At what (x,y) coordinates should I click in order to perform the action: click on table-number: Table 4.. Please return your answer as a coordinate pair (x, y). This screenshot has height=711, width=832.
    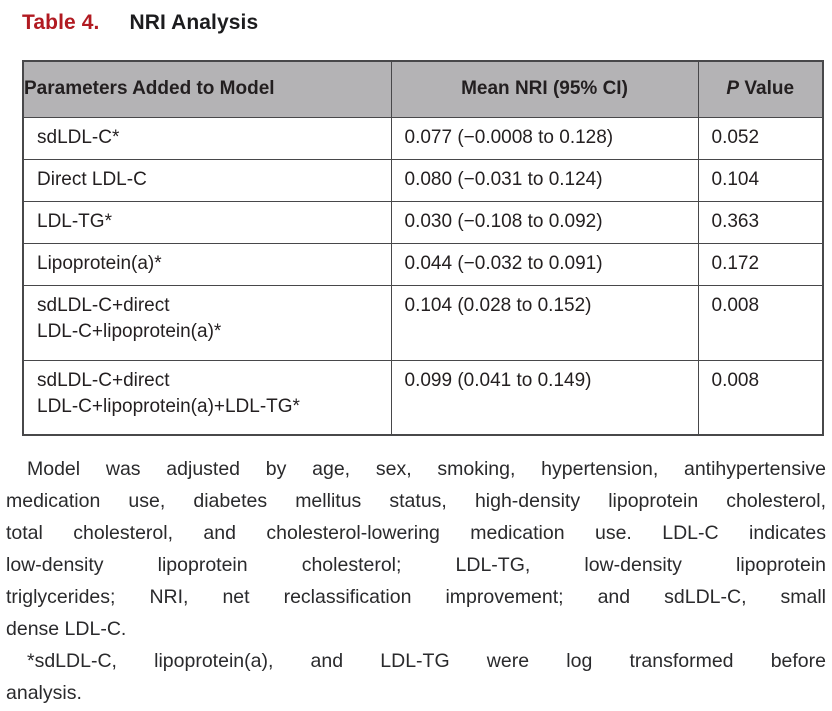
    Looking at the image, I should click on (61, 22).